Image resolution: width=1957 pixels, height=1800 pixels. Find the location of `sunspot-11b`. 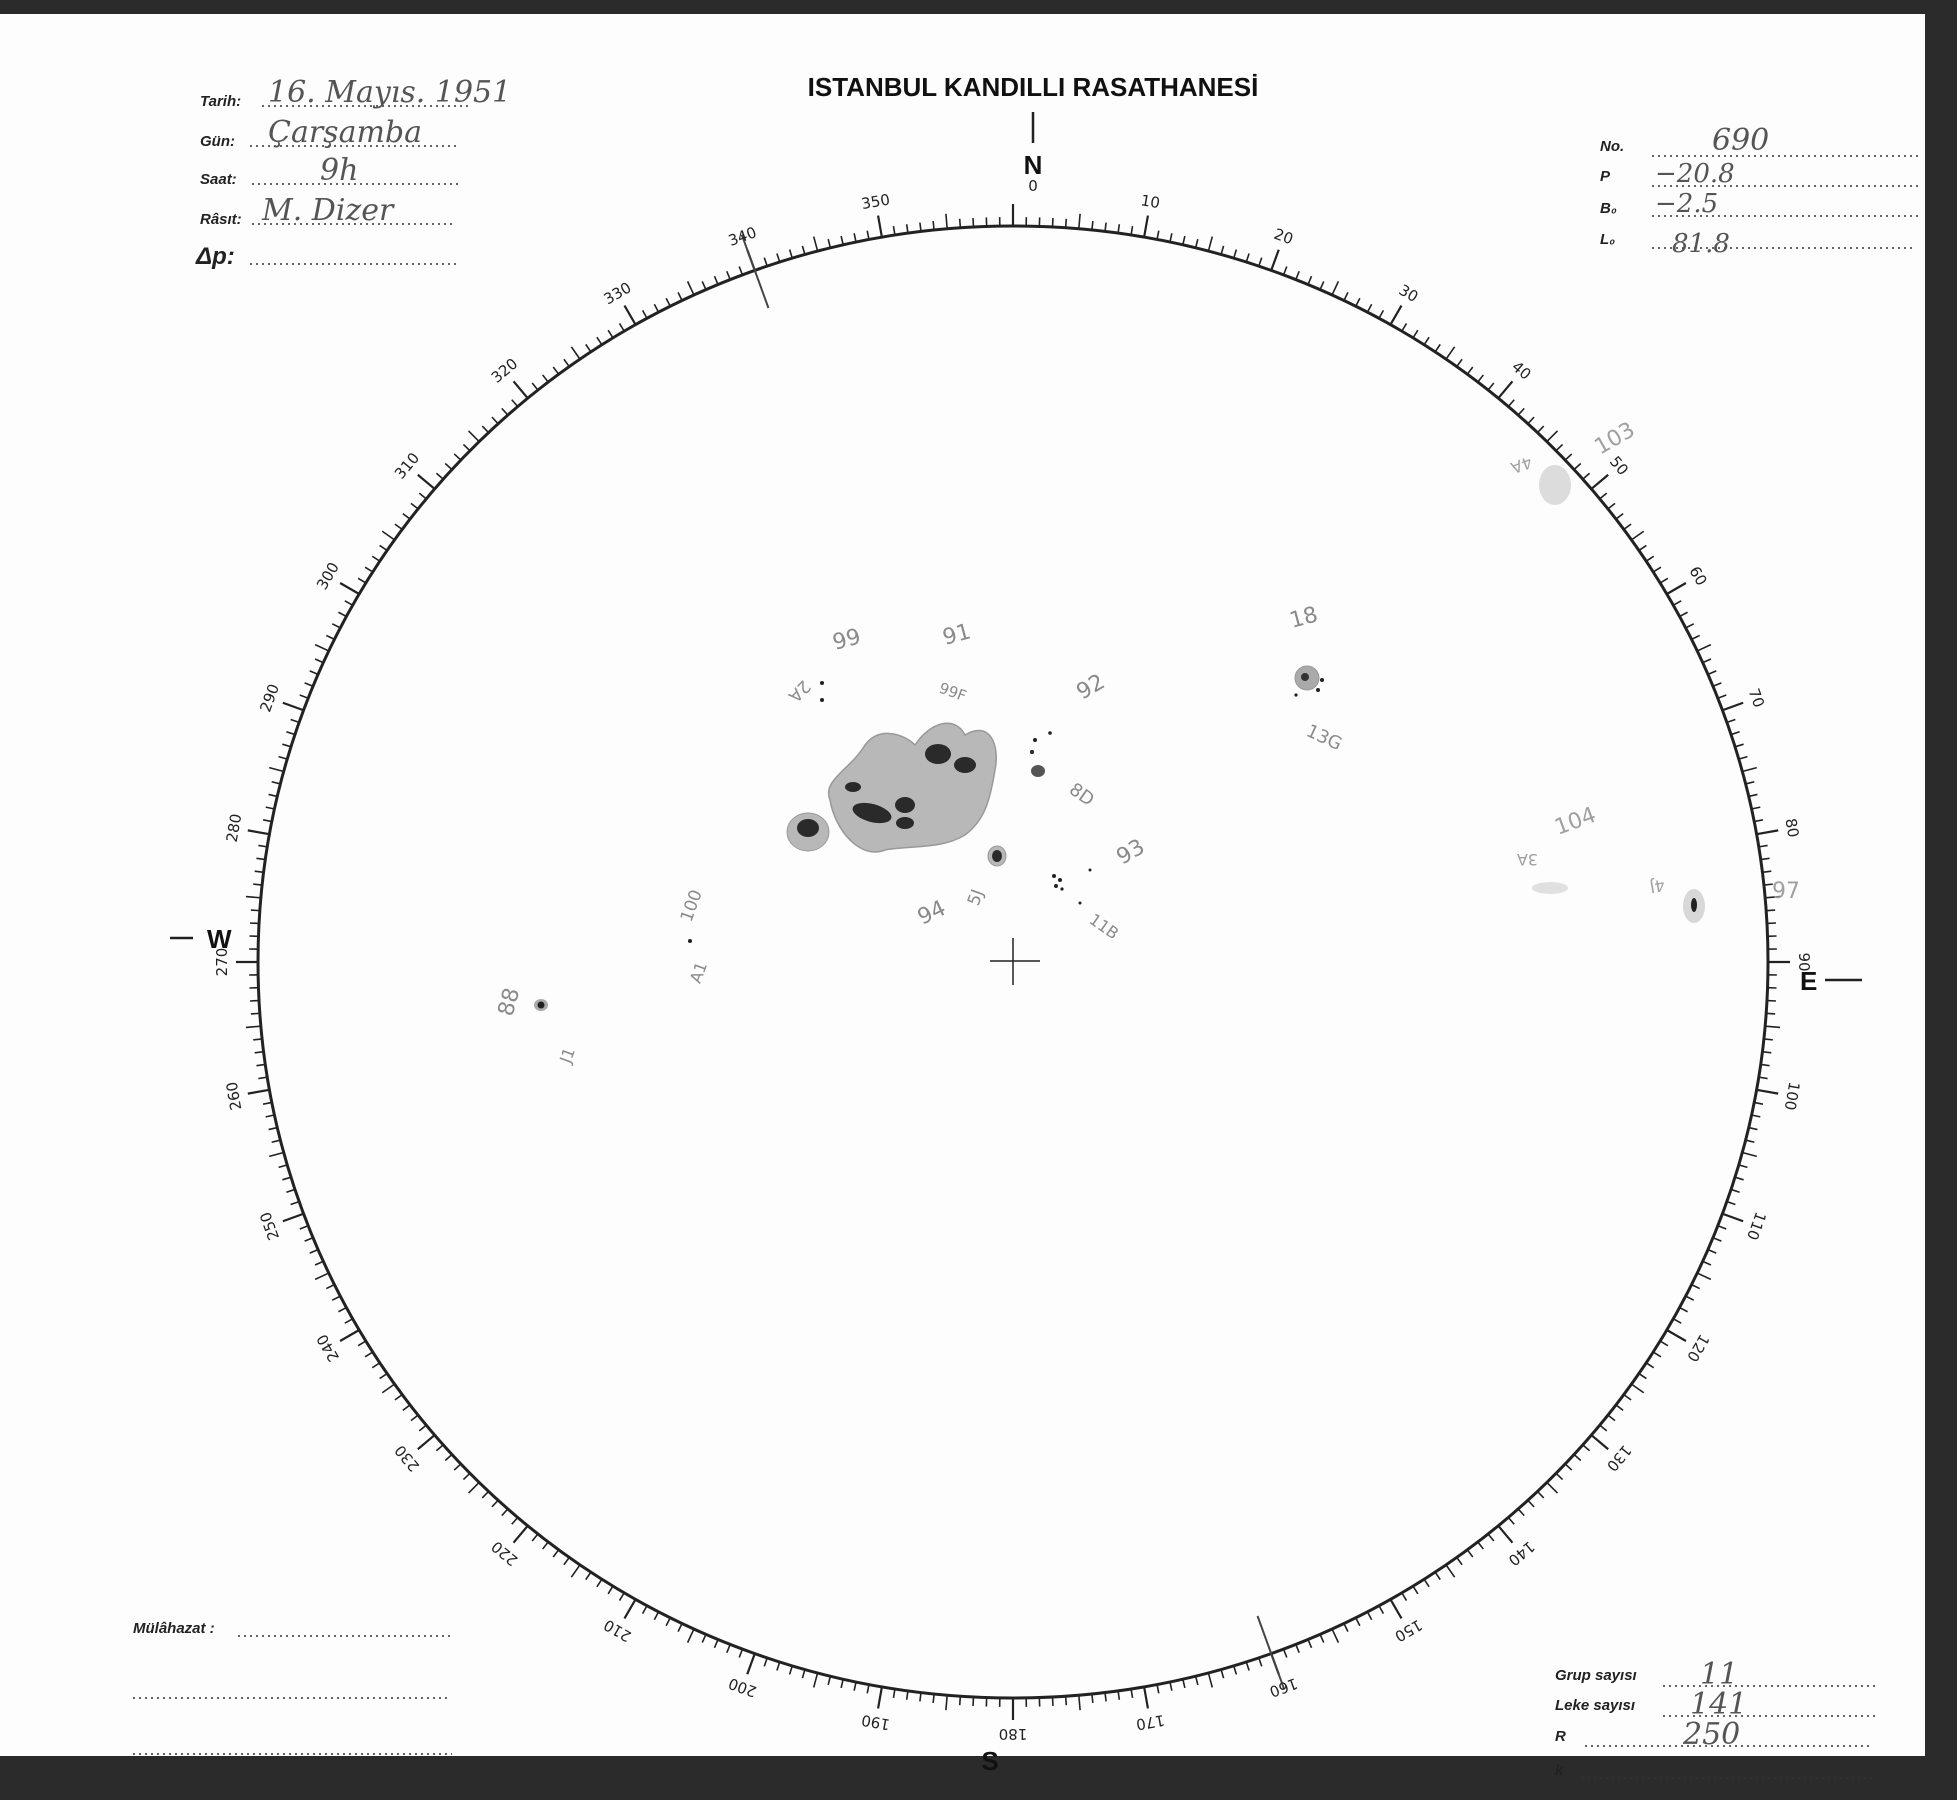

sunspot-11b is located at coordinates (1072, 886).